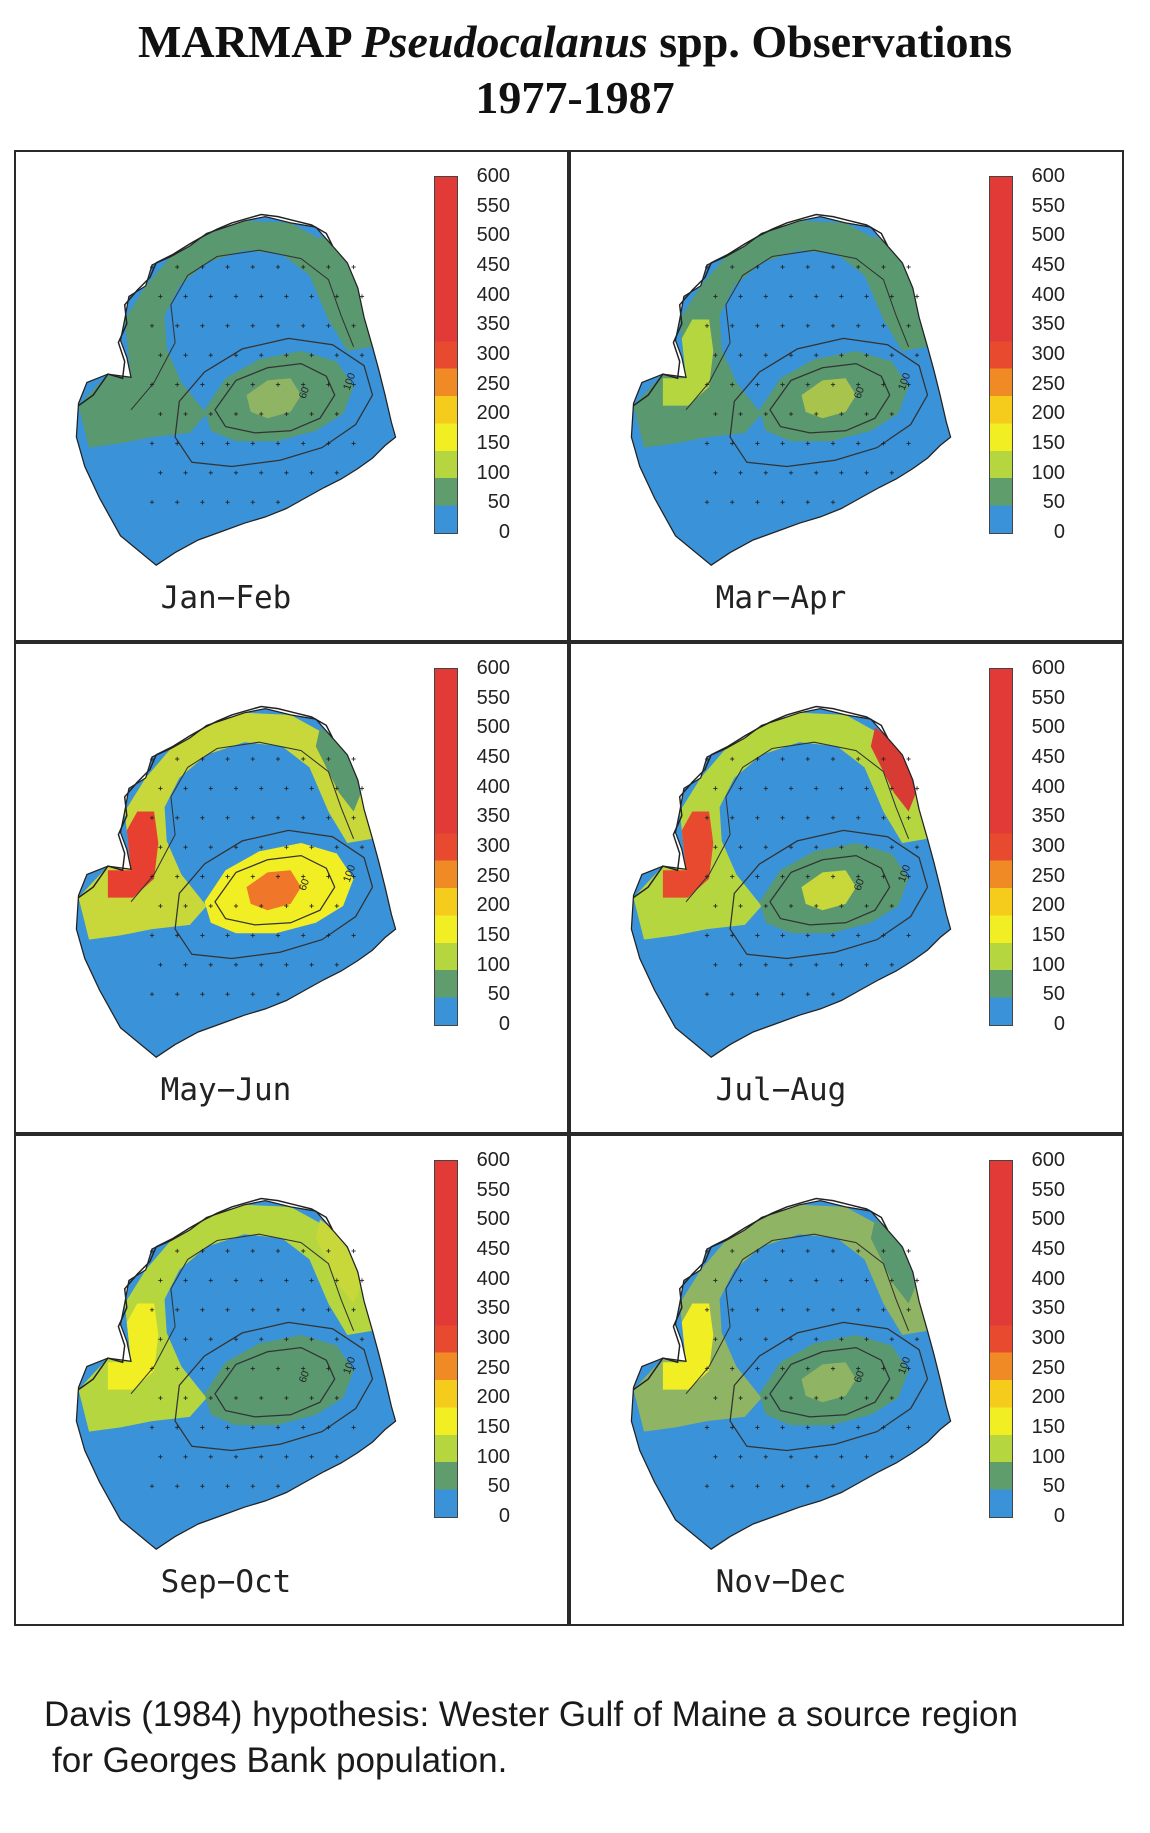 The height and width of the screenshot is (1833, 1150). Describe the element at coordinates (575, 97) in the screenshot. I see `title-years: 1977-1987` at that location.